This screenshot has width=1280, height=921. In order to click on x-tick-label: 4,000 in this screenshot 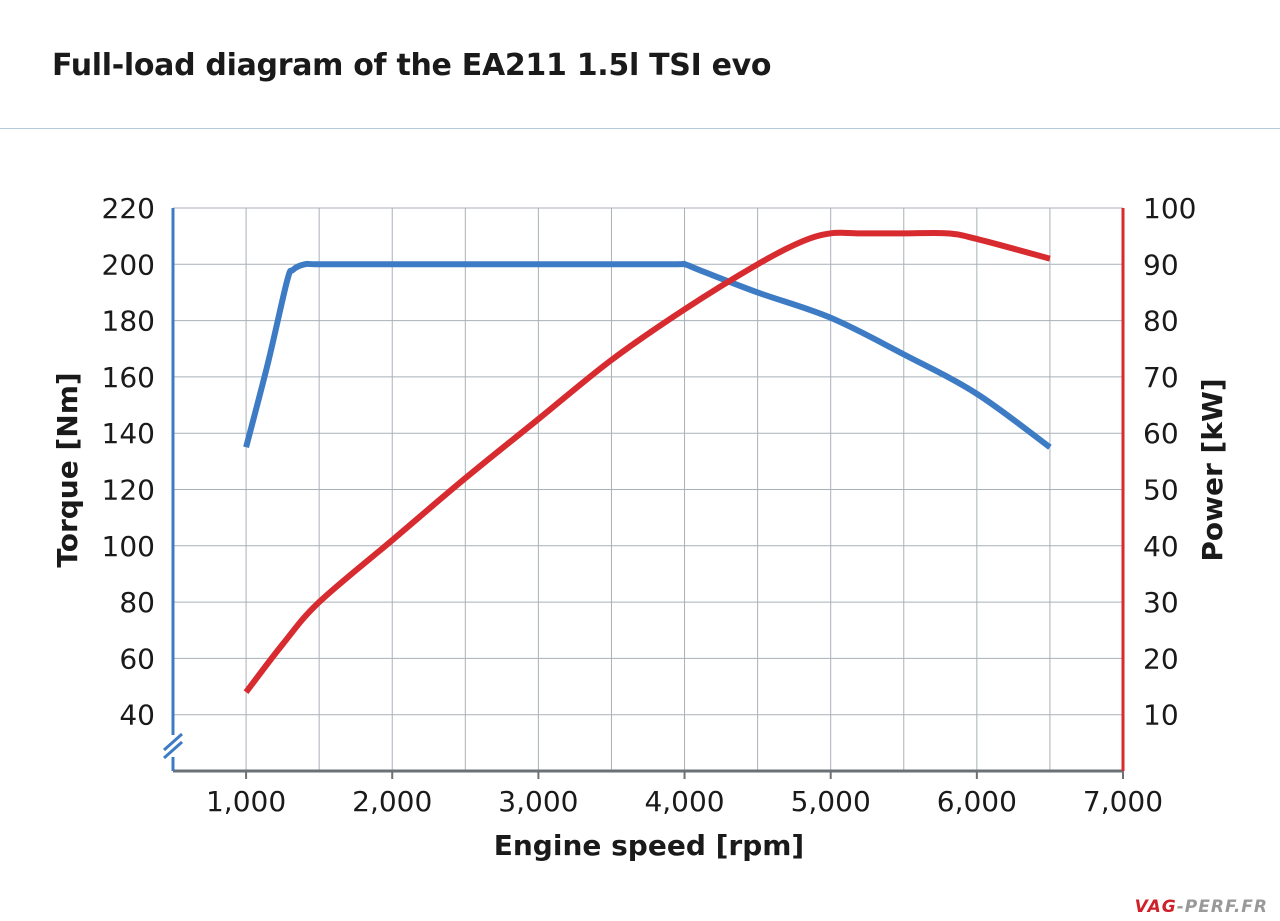, I will do `click(684, 801)`.